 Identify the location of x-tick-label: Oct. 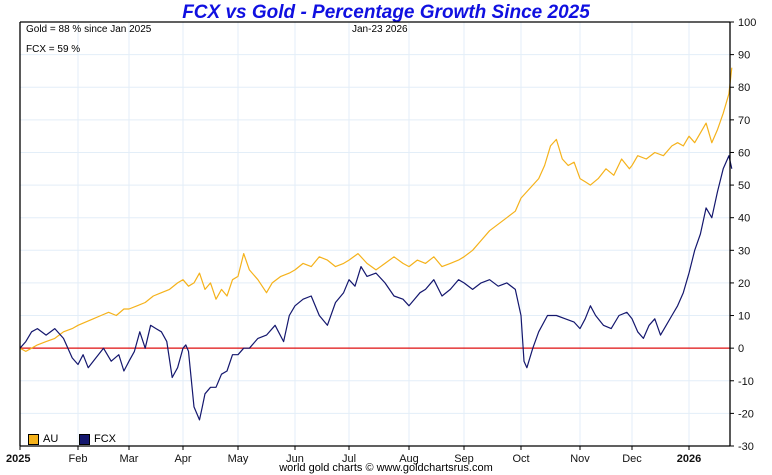
(520, 459).